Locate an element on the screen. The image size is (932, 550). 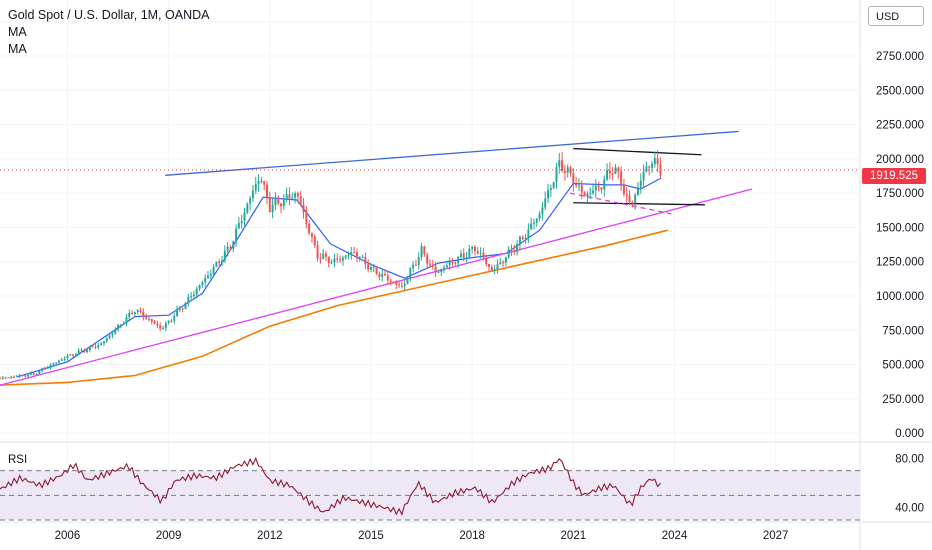
ma-indicator-label-1: MA is located at coordinates (17, 32).